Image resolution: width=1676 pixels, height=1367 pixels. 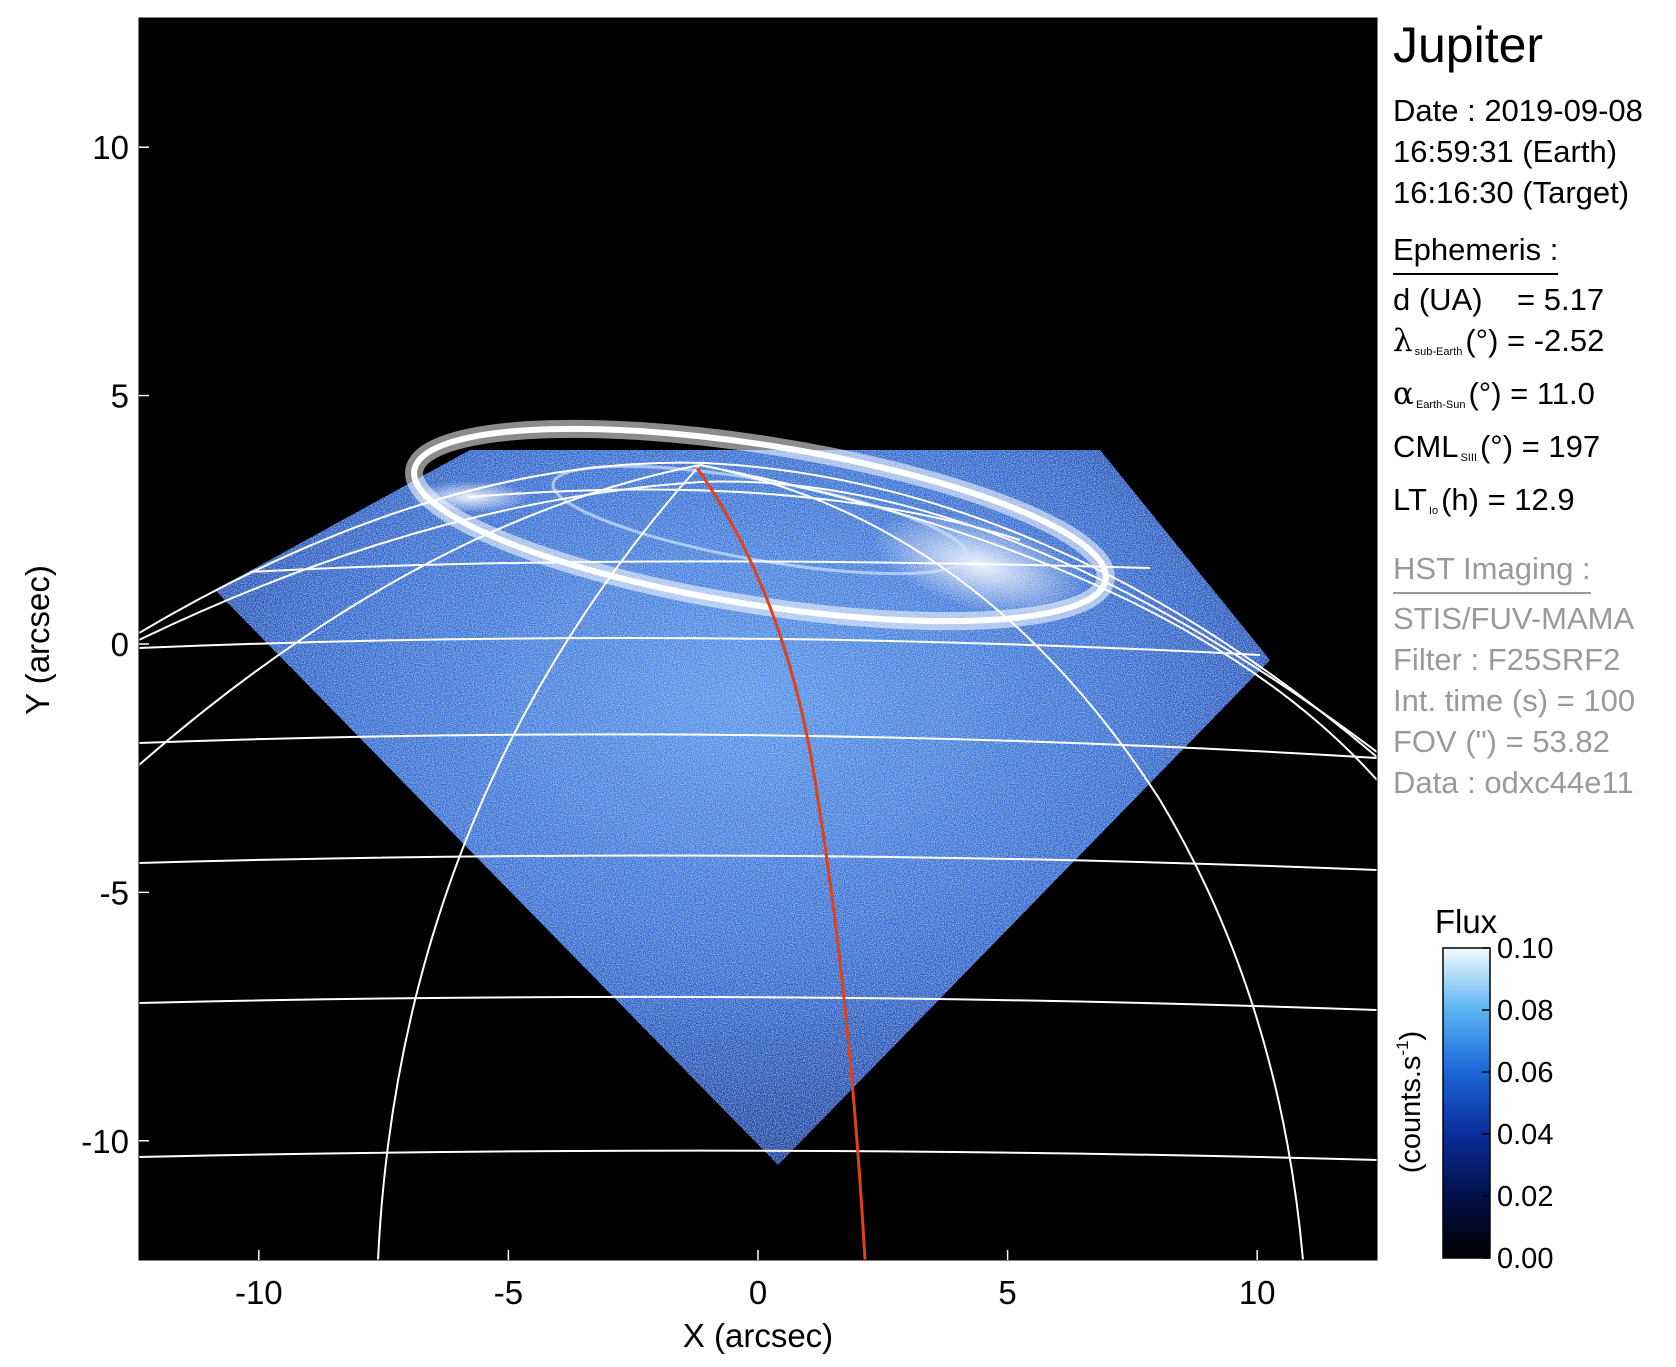 What do you see at coordinates (1438, 299) in the screenshot?
I see `distance-label: d (UA)` at bounding box center [1438, 299].